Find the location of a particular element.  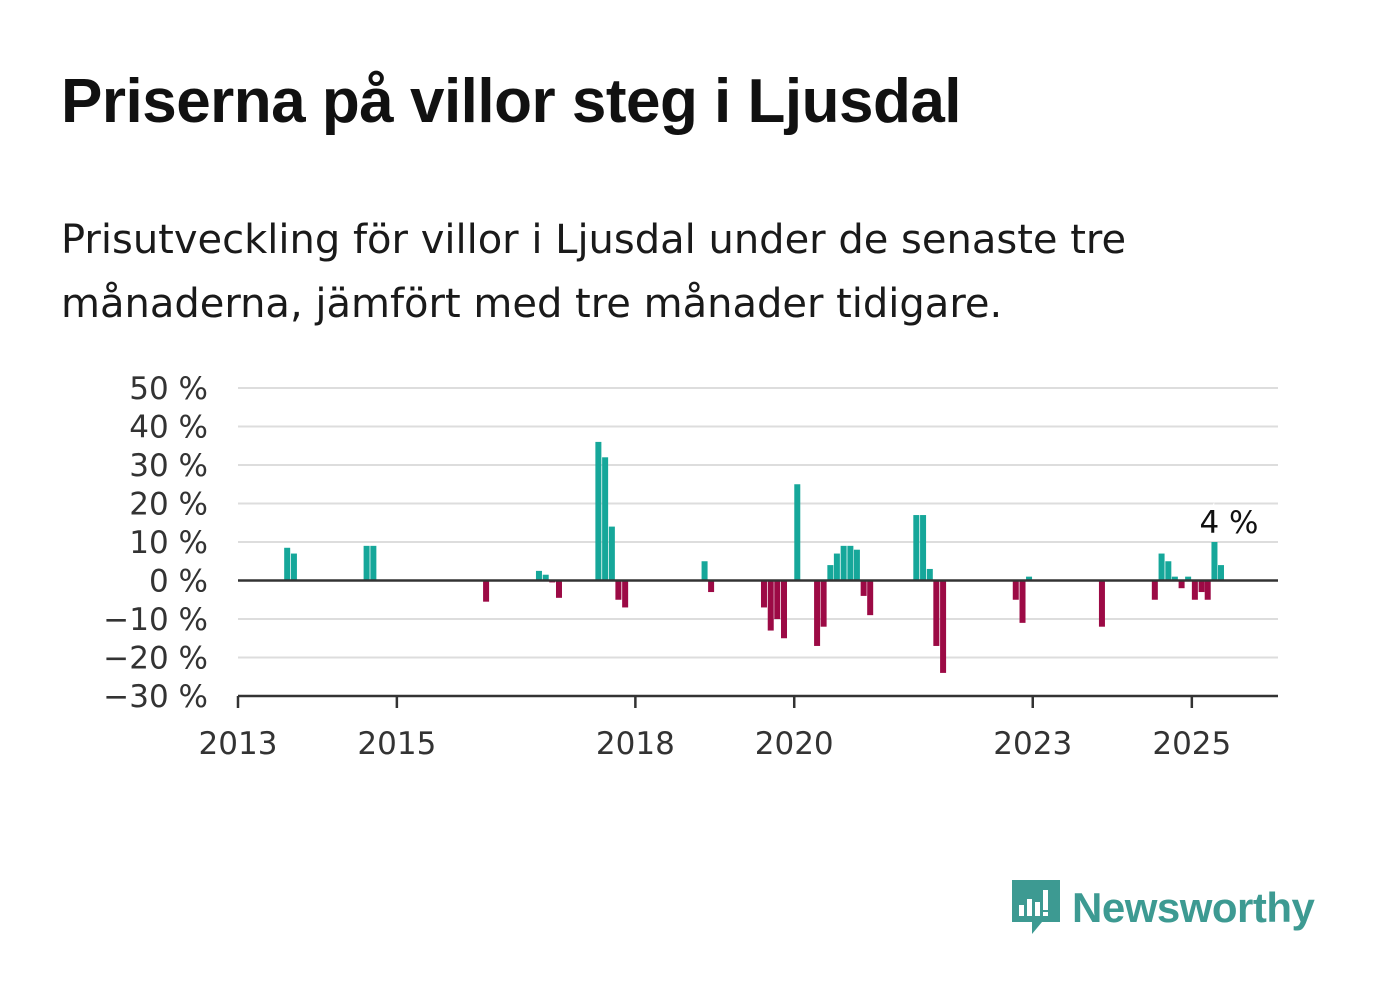

x-tick-label: 2020 is located at coordinates (794, 744).